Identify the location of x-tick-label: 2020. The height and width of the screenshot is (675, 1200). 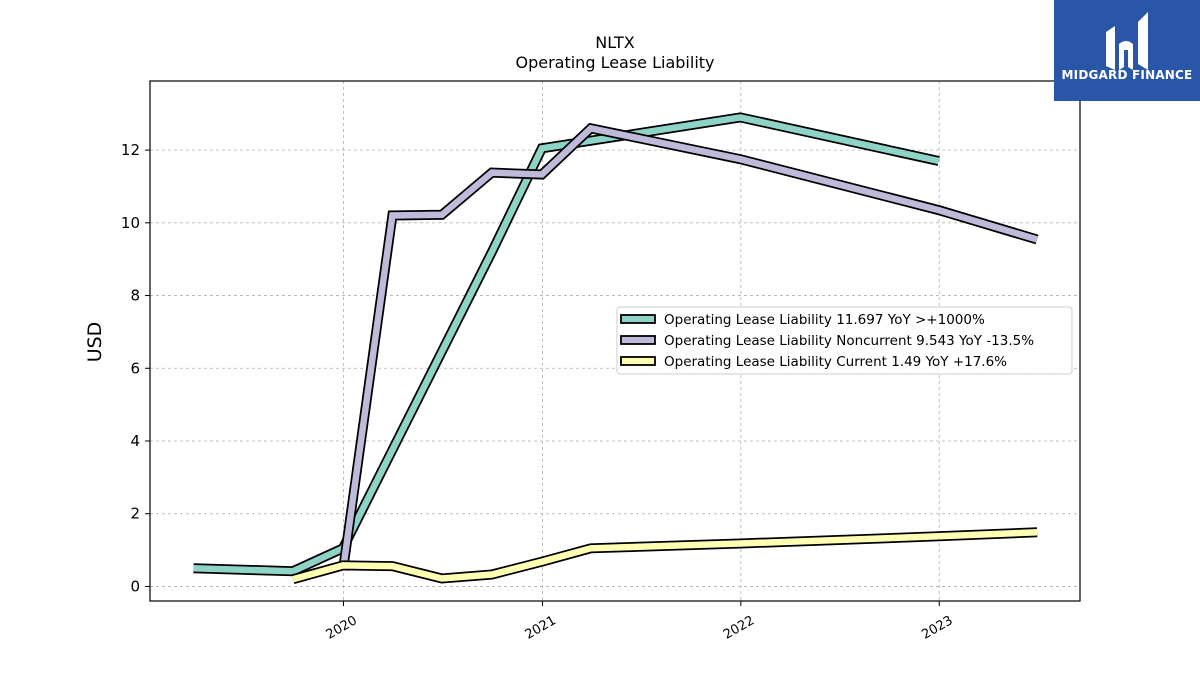
(342, 628).